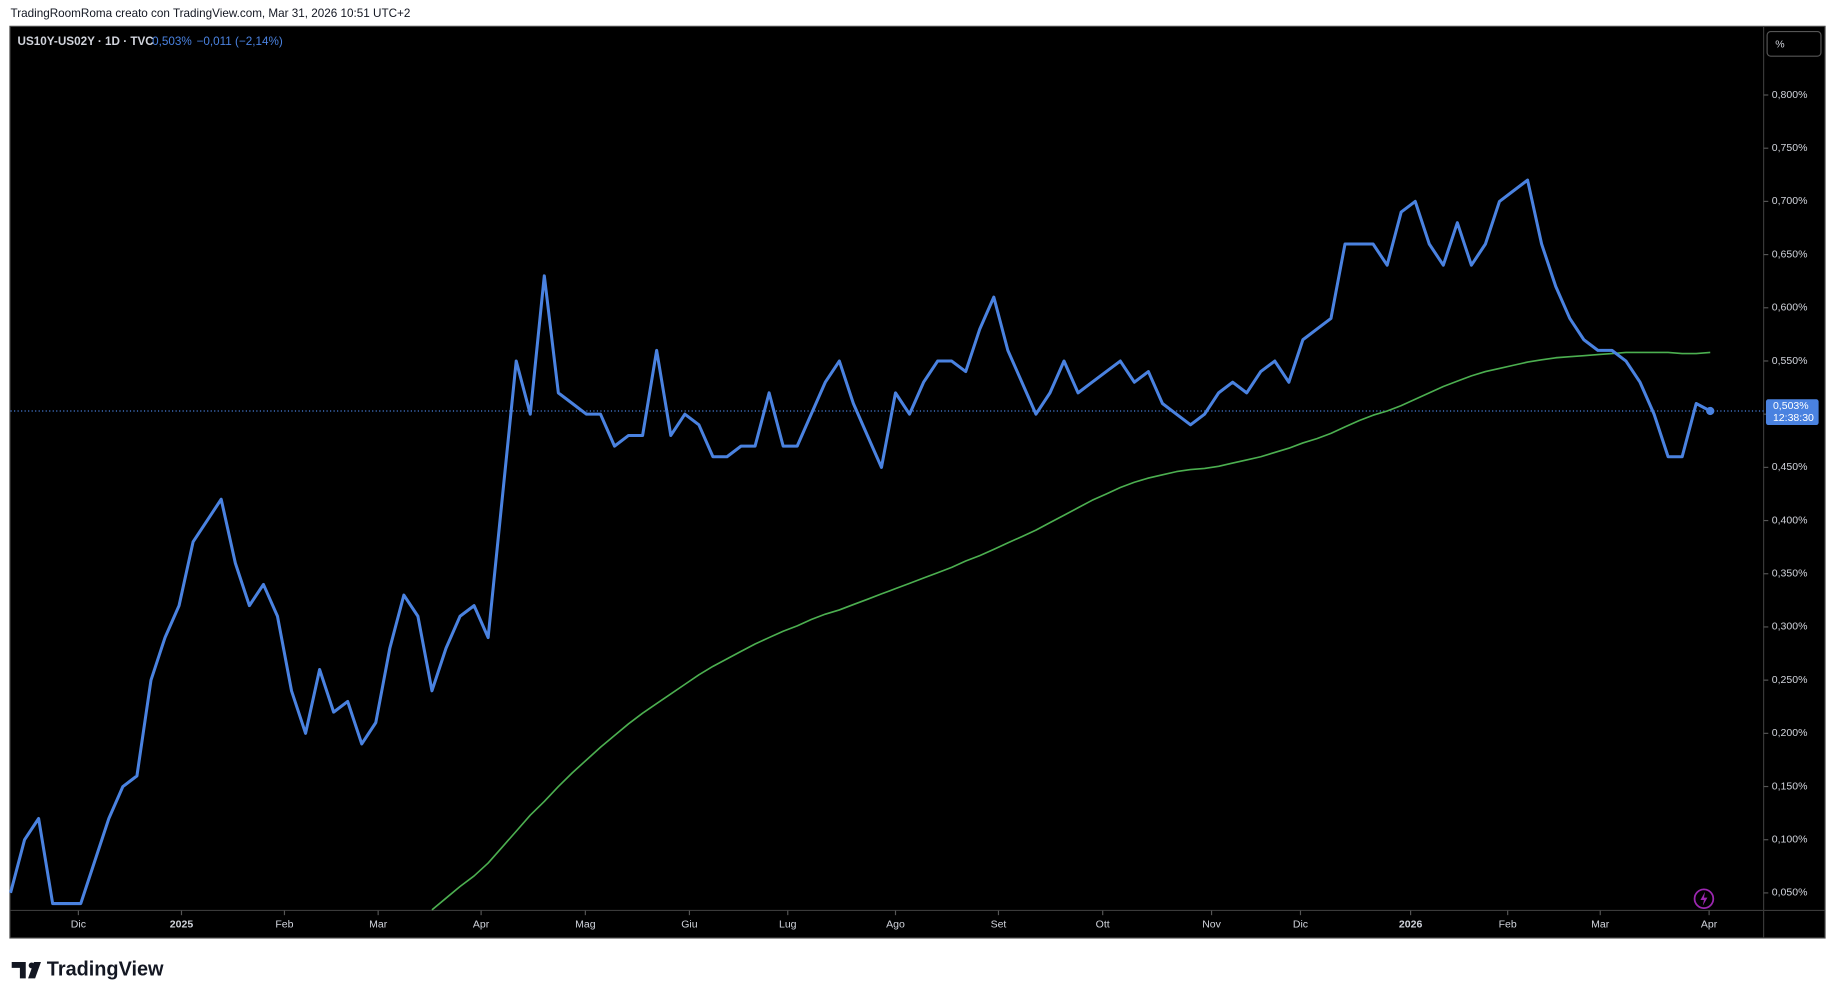  What do you see at coordinates (1790, 520) in the screenshot?
I see `y-tick-label: 0,400%` at bounding box center [1790, 520].